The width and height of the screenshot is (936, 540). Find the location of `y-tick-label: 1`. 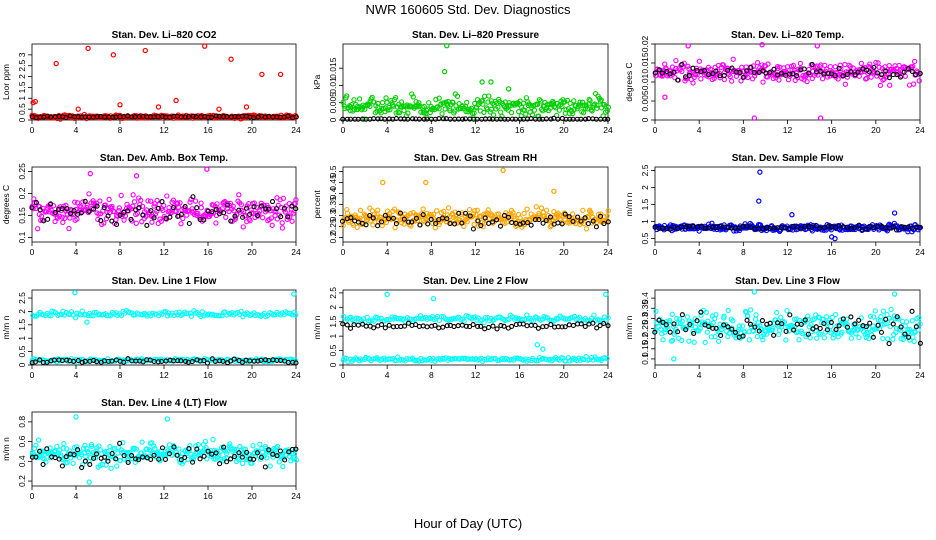

y-tick-label: 1 is located at coordinates (22, 338).